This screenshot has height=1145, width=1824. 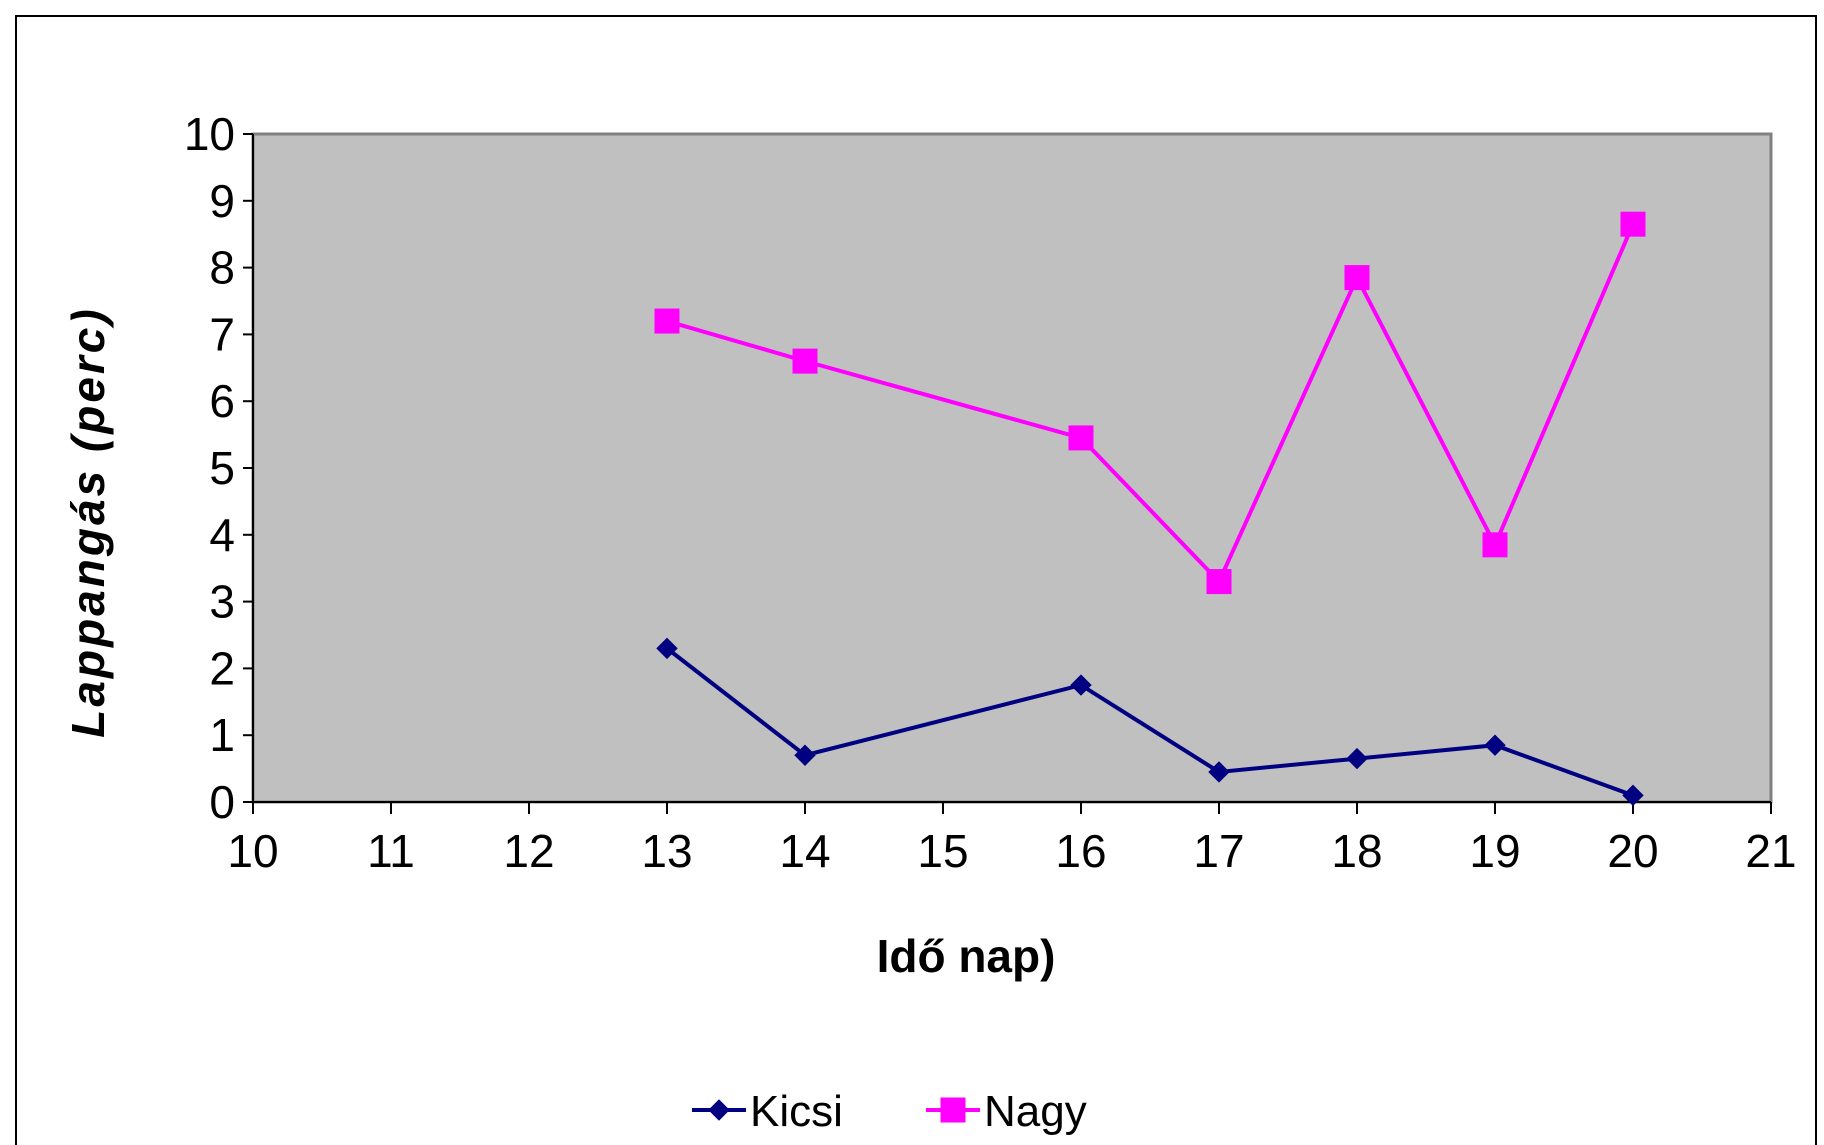 What do you see at coordinates (222, 401) in the screenshot?
I see `y-tick-label: 6` at bounding box center [222, 401].